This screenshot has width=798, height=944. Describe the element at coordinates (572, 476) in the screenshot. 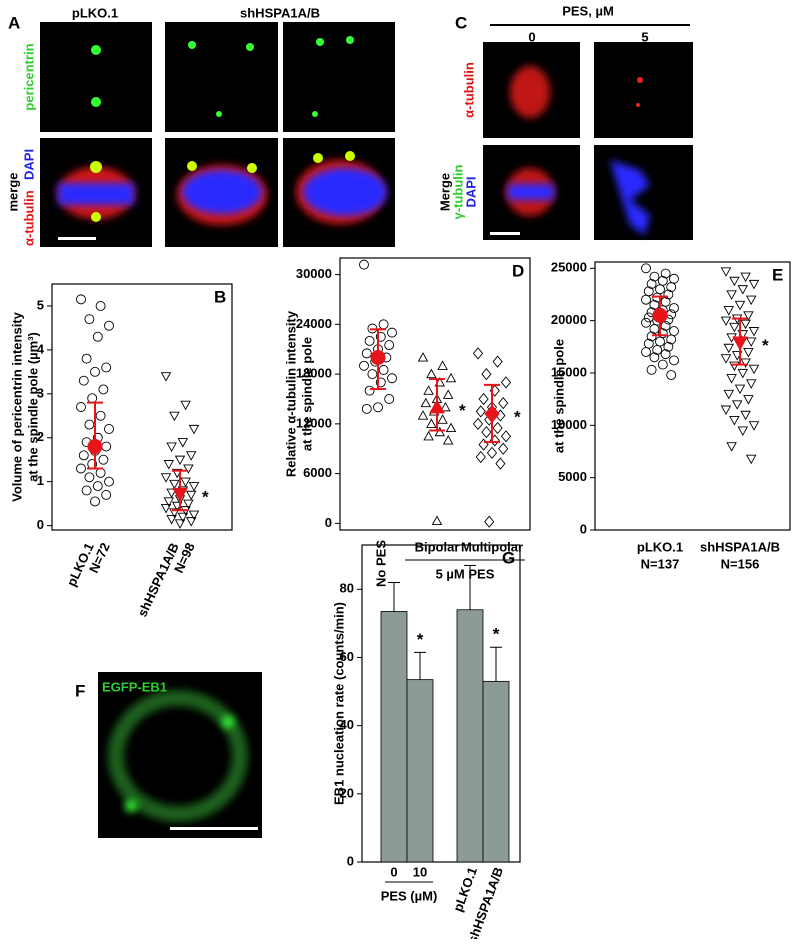

I see `y-tick-label: 5000` at that location.